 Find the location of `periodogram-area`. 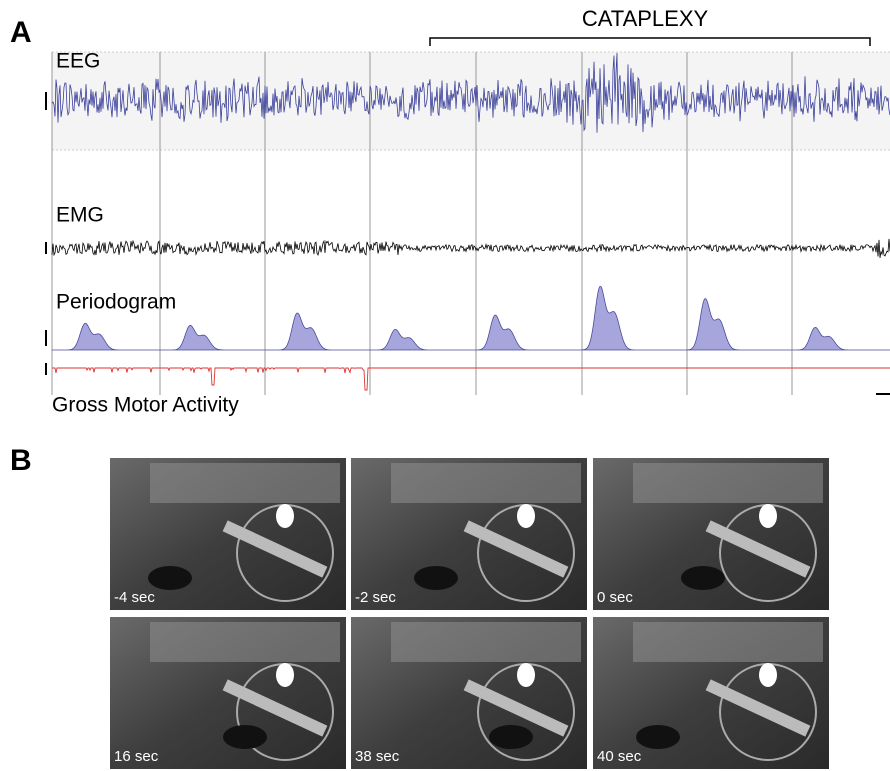

periodogram-area is located at coordinates (471, 318).